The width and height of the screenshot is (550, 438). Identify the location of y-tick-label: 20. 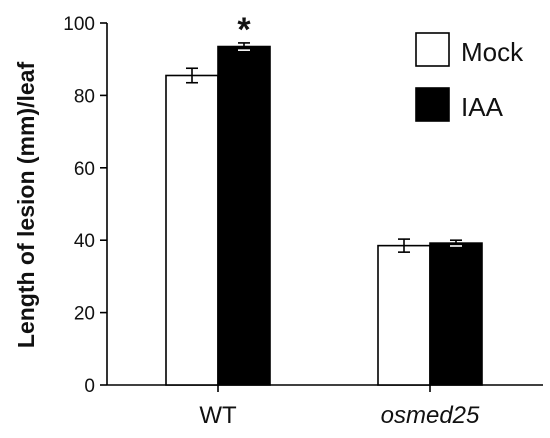
(84, 314).